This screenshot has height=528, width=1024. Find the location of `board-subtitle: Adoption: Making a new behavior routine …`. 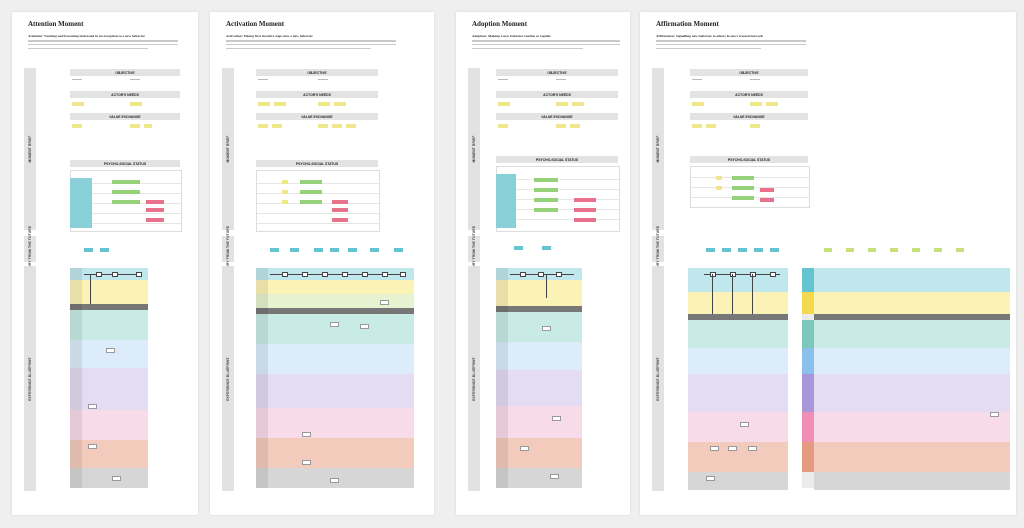

board-subtitle: Adoption: Making a new behavior routine … is located at coordinates (511, 36).